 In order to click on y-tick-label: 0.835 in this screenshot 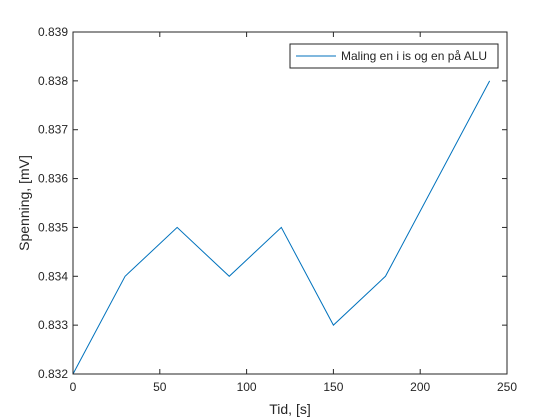, I will do `click(53, 227)`.